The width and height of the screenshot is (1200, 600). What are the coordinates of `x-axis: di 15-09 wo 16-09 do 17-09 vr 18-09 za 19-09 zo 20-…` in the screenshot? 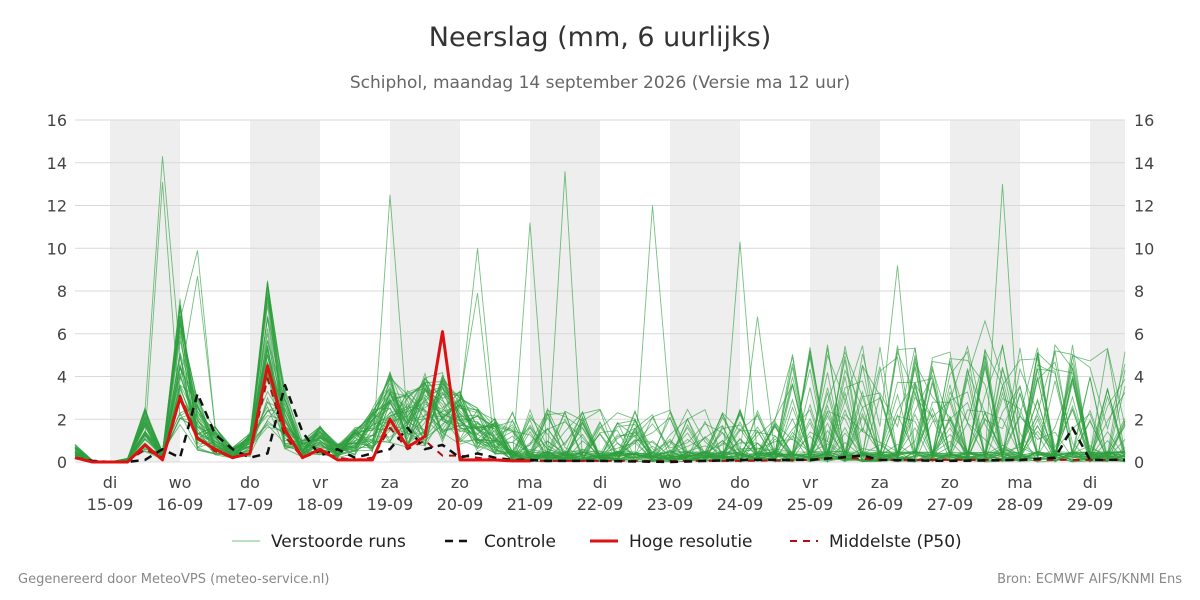 It's located at (600, 493).